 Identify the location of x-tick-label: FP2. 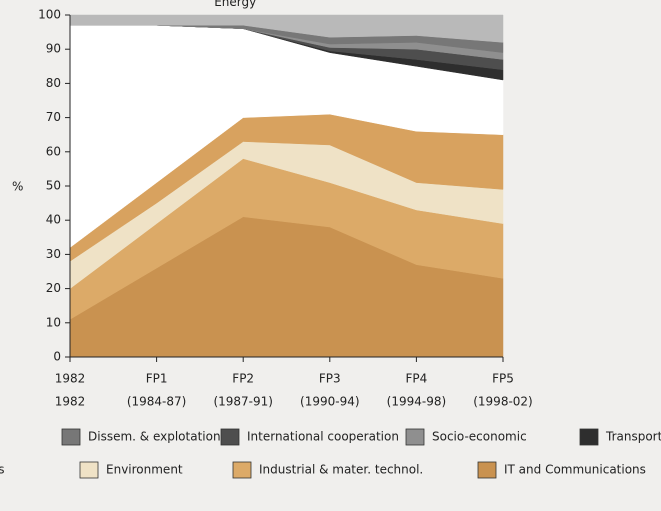
(243, 379).